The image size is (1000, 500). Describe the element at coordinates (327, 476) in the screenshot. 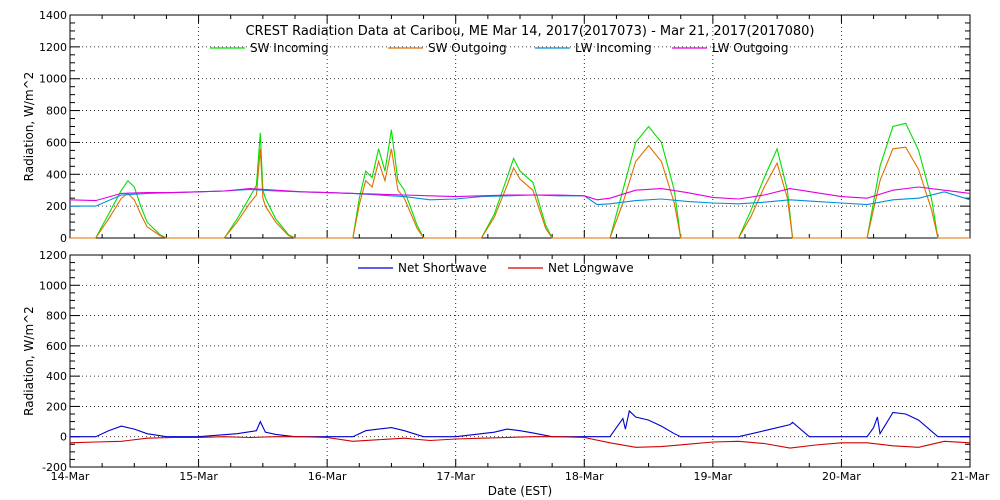

I see `x-tick-label: 16-Mar` at that location.